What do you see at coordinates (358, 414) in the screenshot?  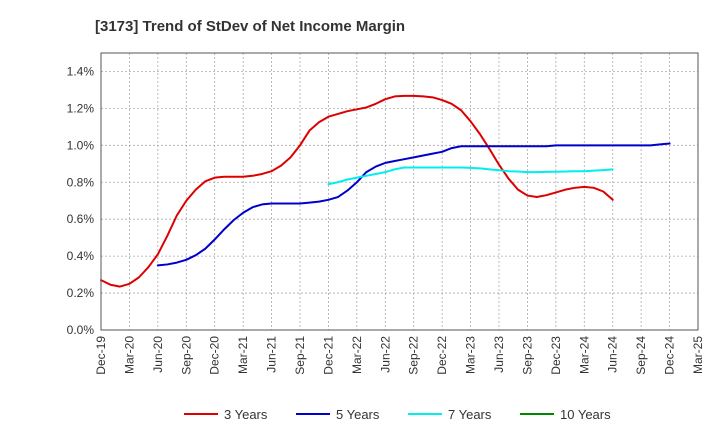 I see `legend-label: 5 Years` at bounding box center [358, 414].